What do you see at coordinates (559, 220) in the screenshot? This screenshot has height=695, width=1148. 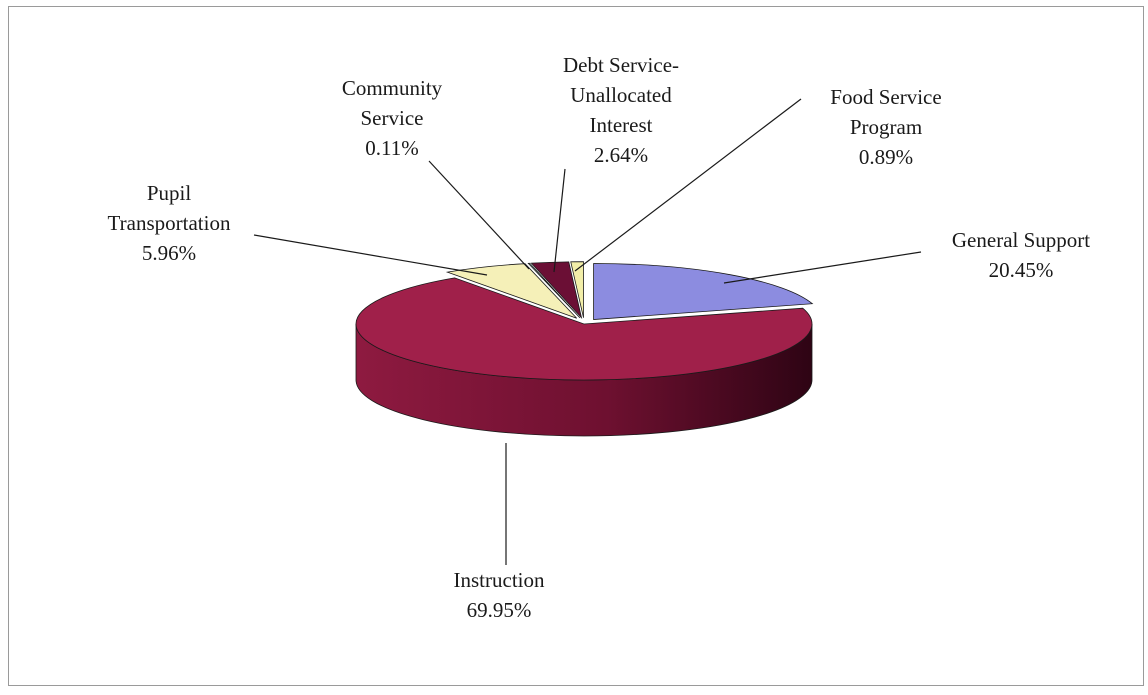 I see `leader-line-debt-service-unallocated-interest` at bounding box center [559, 220].